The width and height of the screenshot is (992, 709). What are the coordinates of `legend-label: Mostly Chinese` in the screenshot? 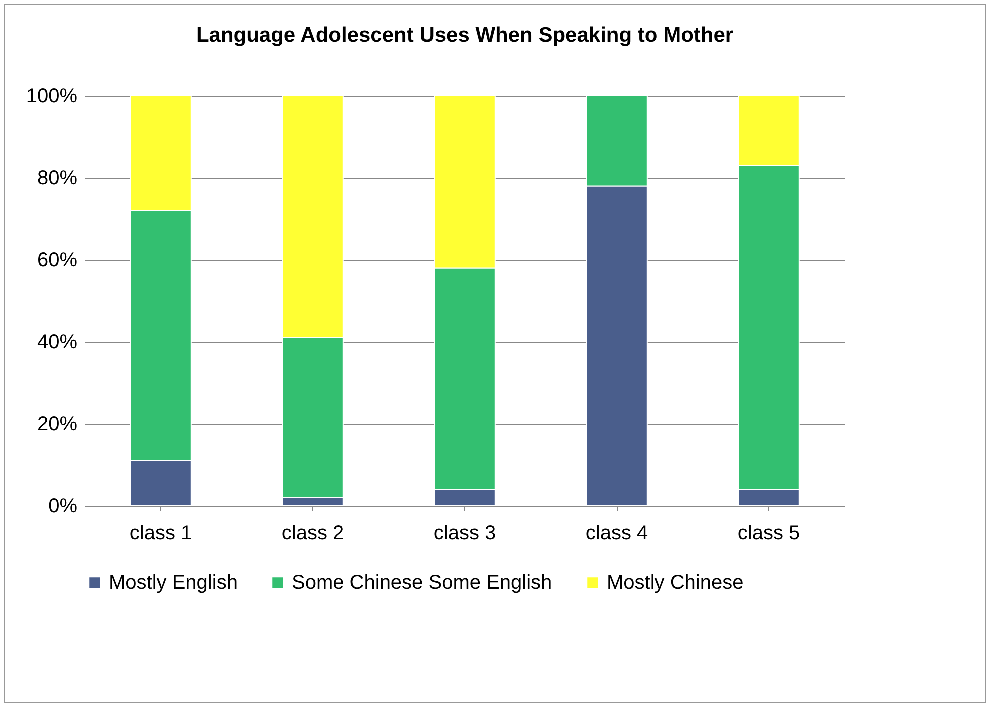 It's located at (675, 583).